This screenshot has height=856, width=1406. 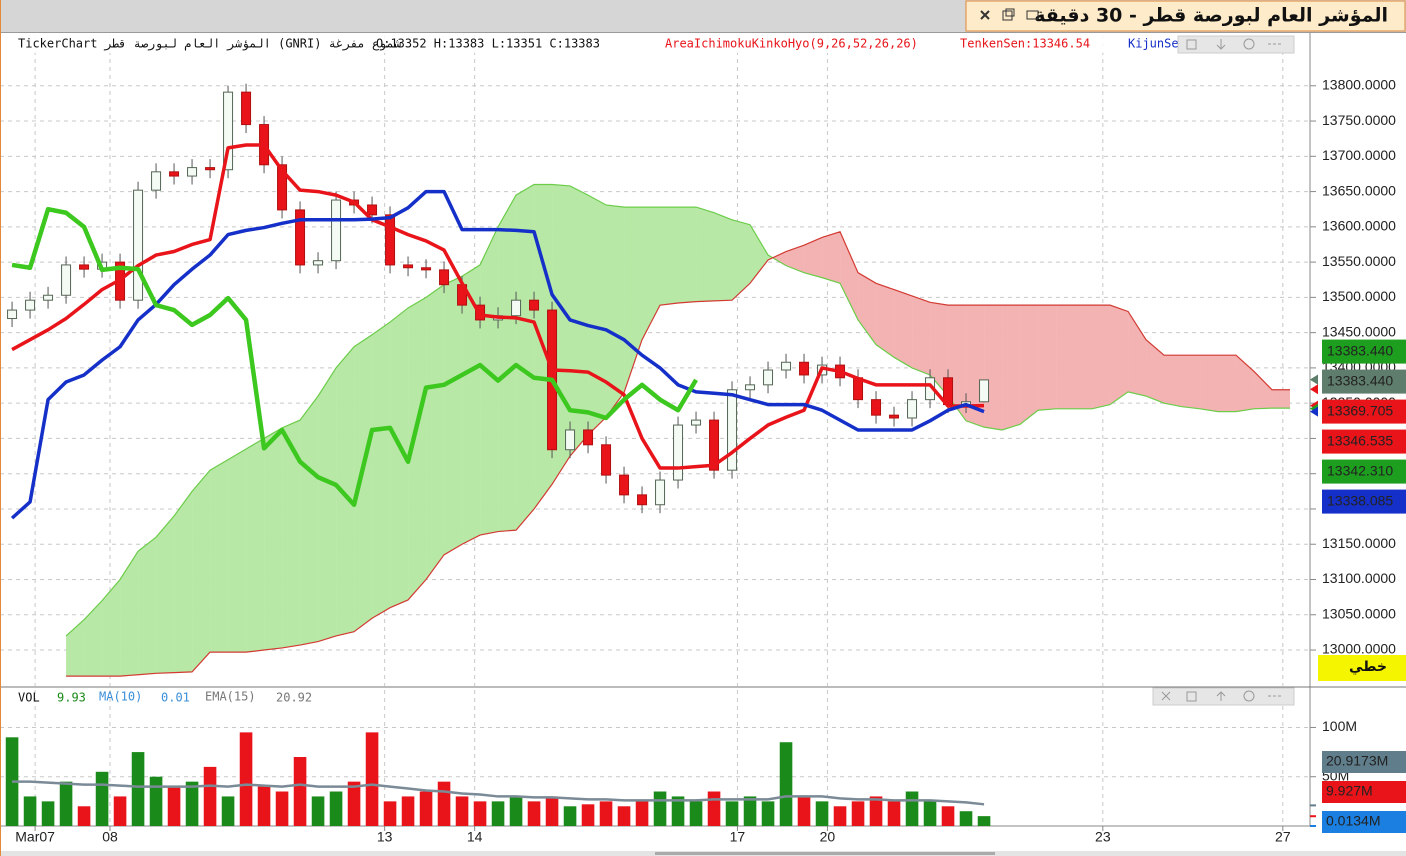 What do you see at coordinates (1009, 14) in the screenshot?
I see `window-controls` at bounding box center [1009, 14].